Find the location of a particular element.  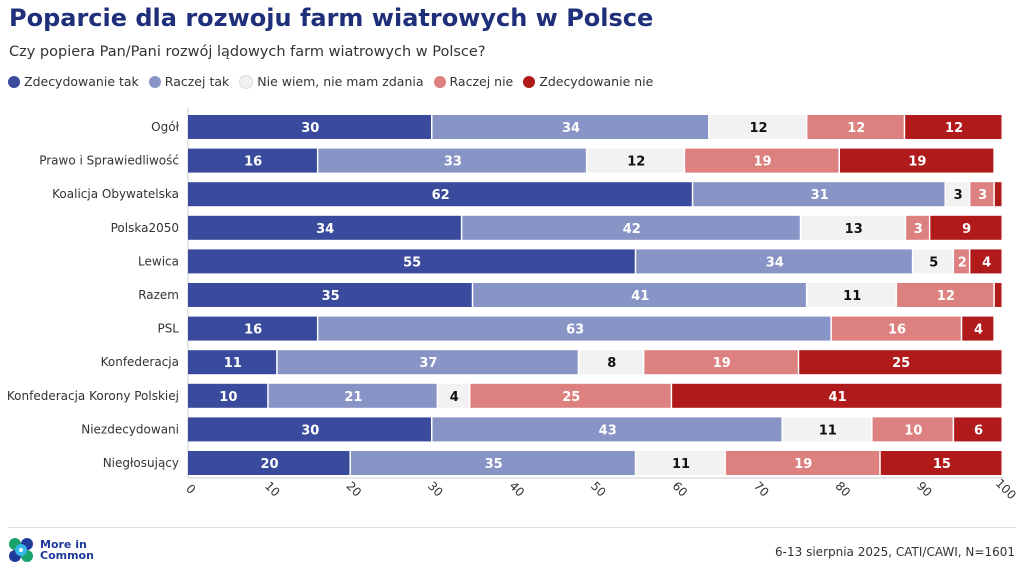

legend-label: Raczej tak is located at coordinates (197, 81).